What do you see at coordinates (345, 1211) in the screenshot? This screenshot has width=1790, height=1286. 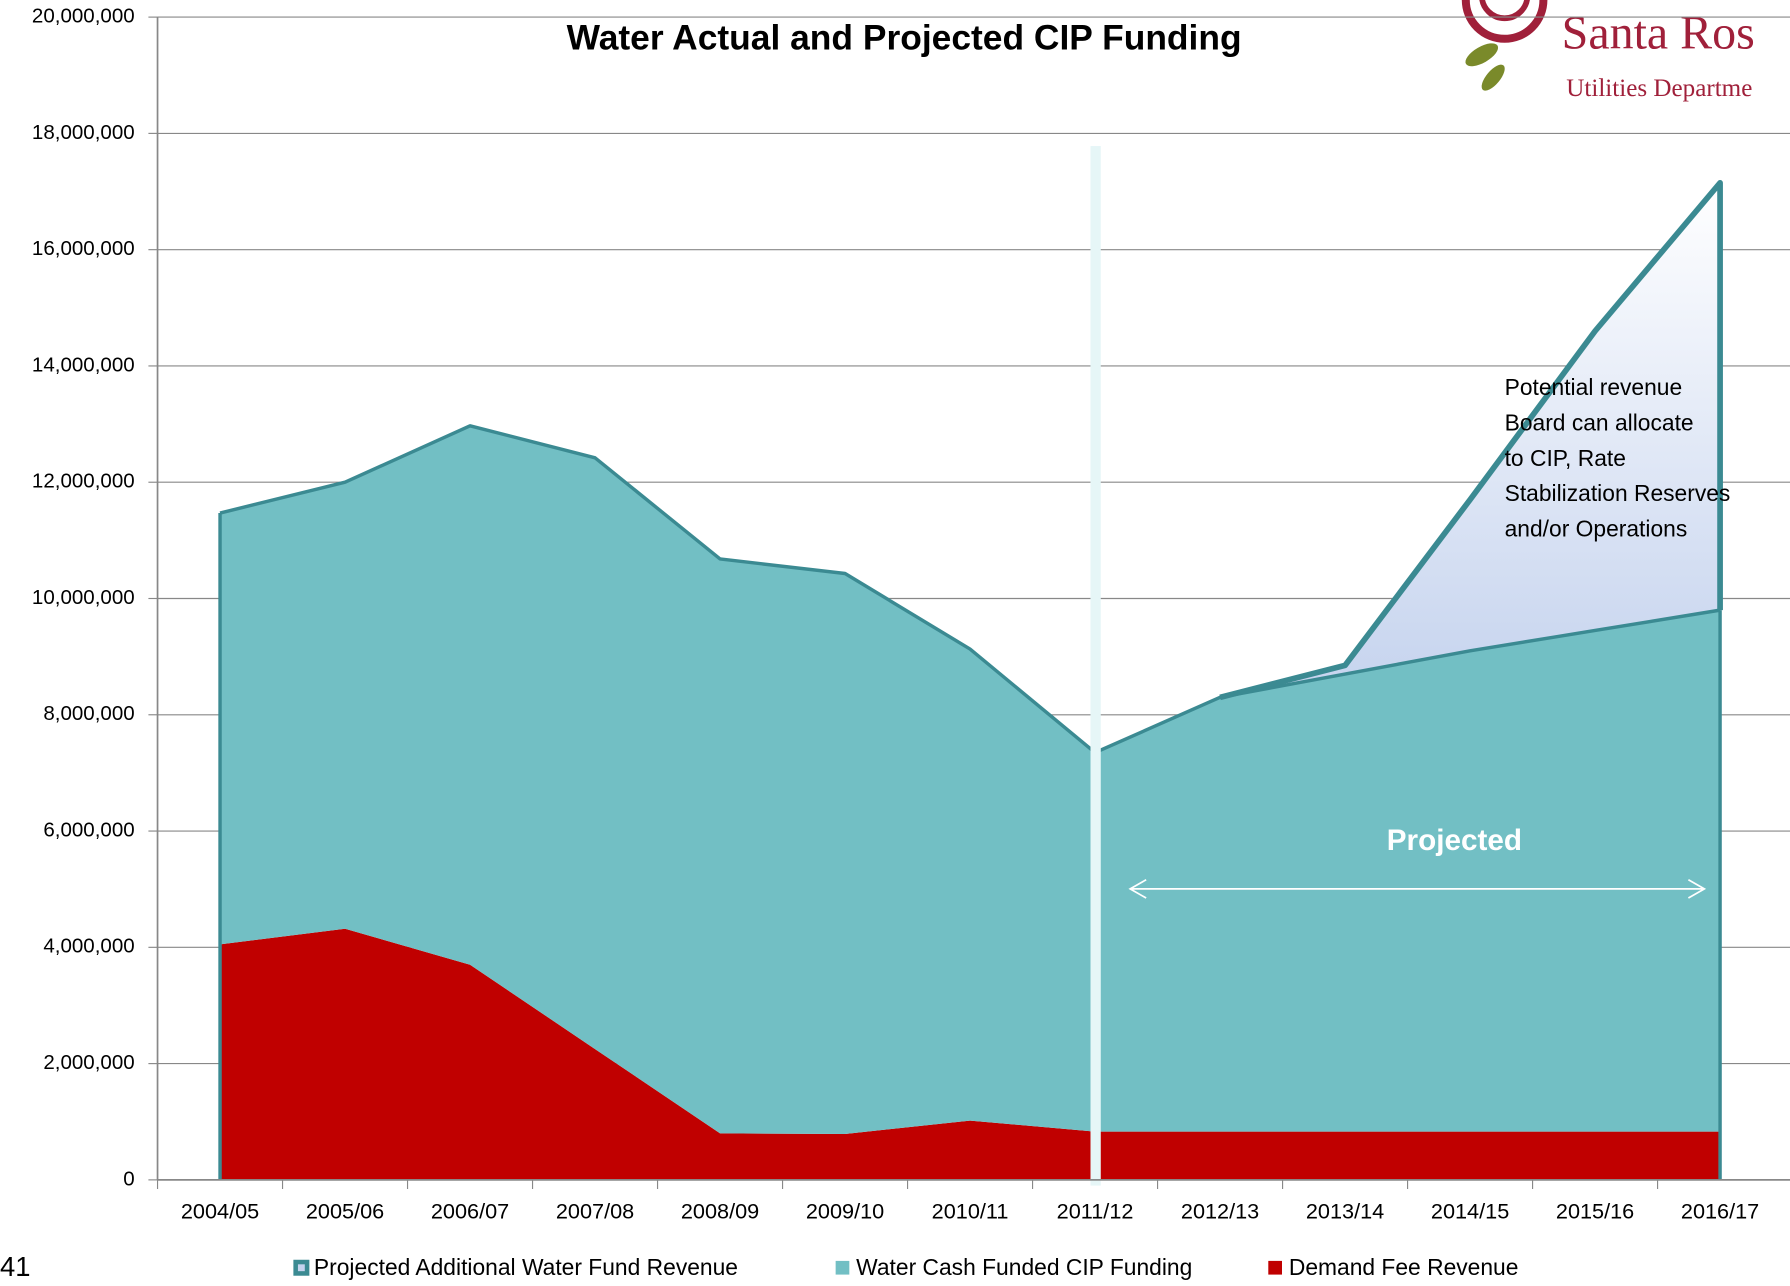 I see `x-tick-label: 2005/06` at bounding box center [345, 1211].